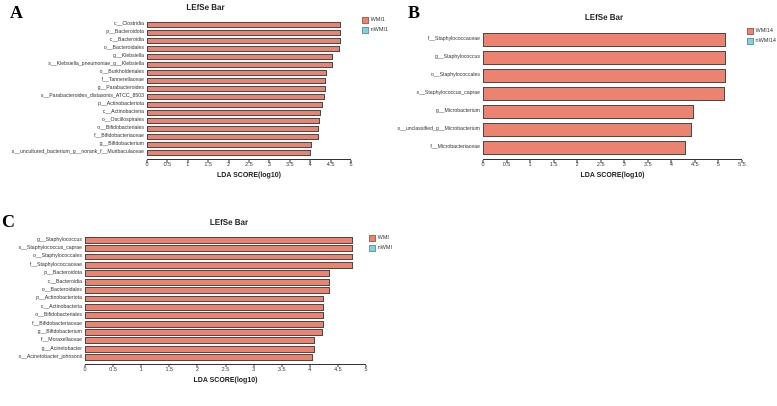  What do you see at coordinates (624, 165) in the screenshot?
I see `x-axis-tick-label: 3` at bounding box center [624, 165].